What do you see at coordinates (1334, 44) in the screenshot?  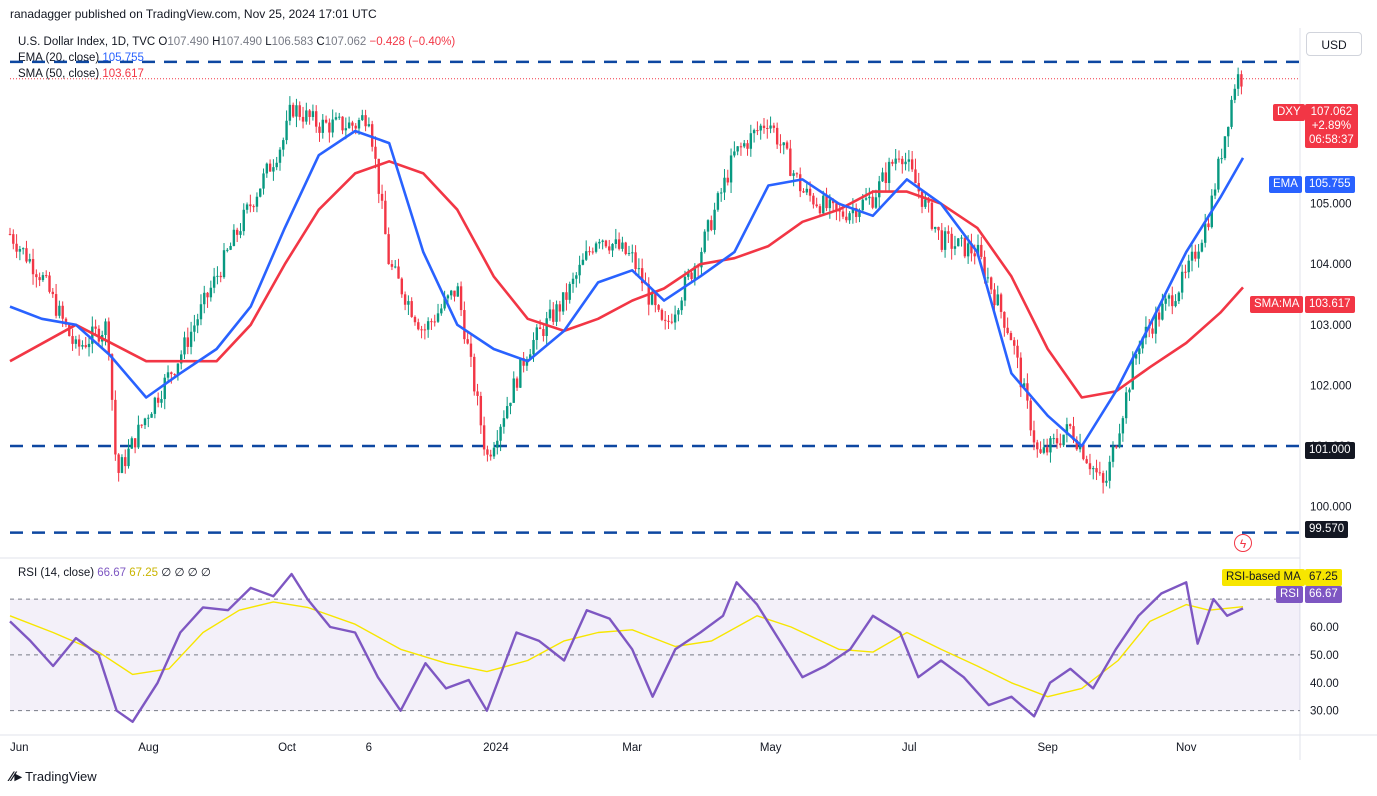 I see `currency-button: USD` at bounding box center [1334, 44].